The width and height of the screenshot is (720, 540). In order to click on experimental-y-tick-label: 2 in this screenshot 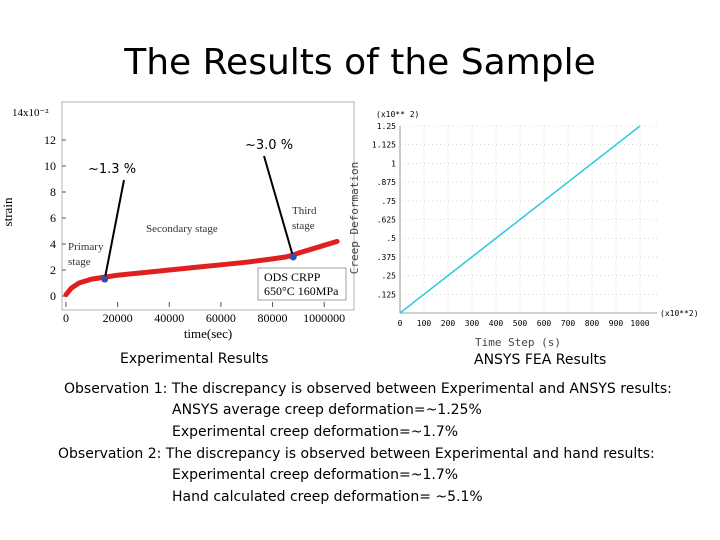, I will do `click(53, 270)`.